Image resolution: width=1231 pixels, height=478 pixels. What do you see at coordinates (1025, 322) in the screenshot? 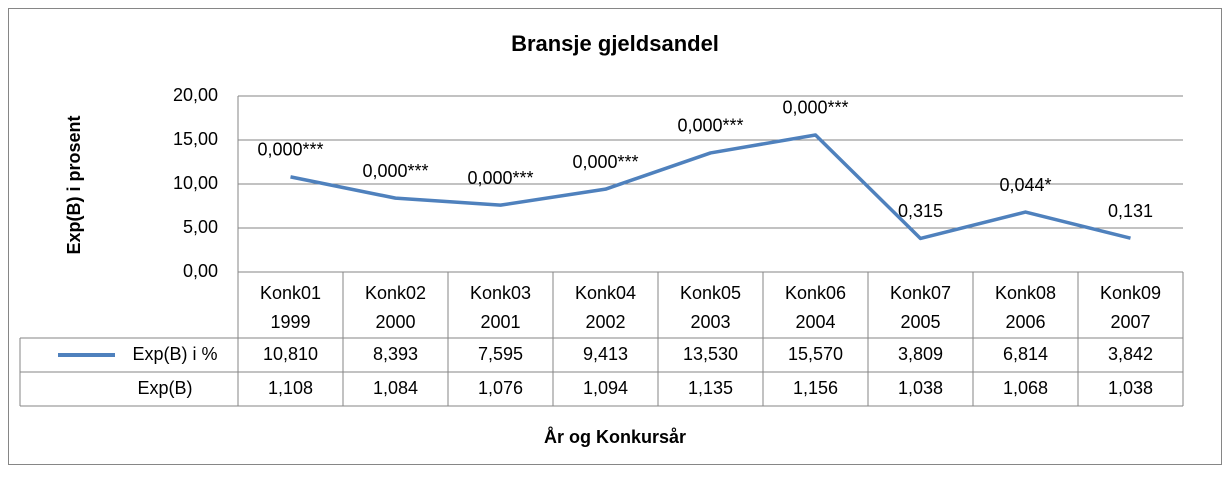
I see `x-tick-label: 2006` at bounding box center [1025, 322].